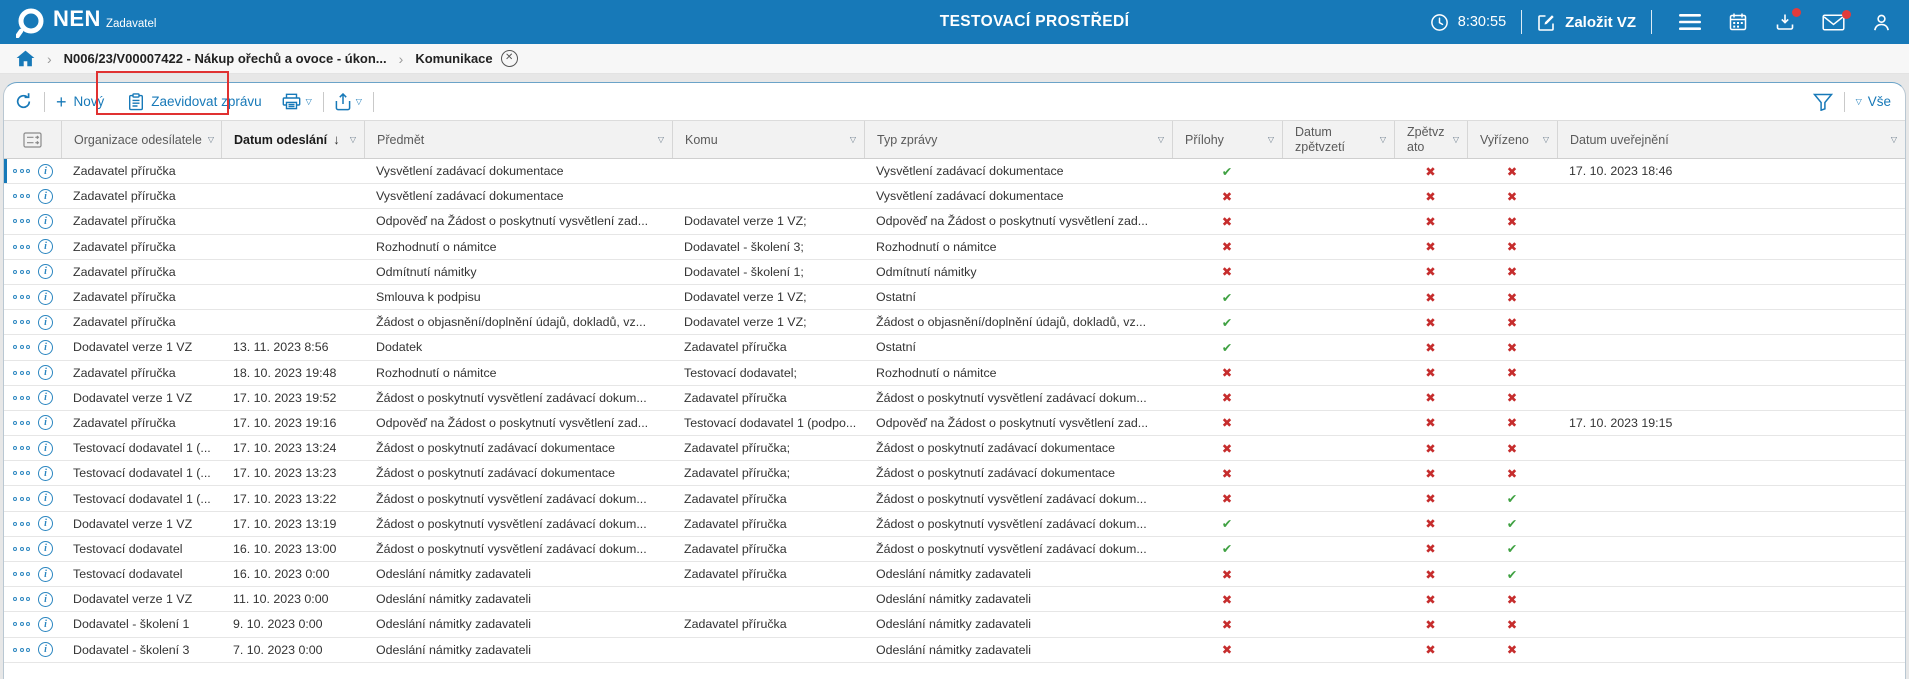 This screenshot has height=679, width=1909. I want to click on register-message-button: Zaevidovat zprávu, so click(195, 101).